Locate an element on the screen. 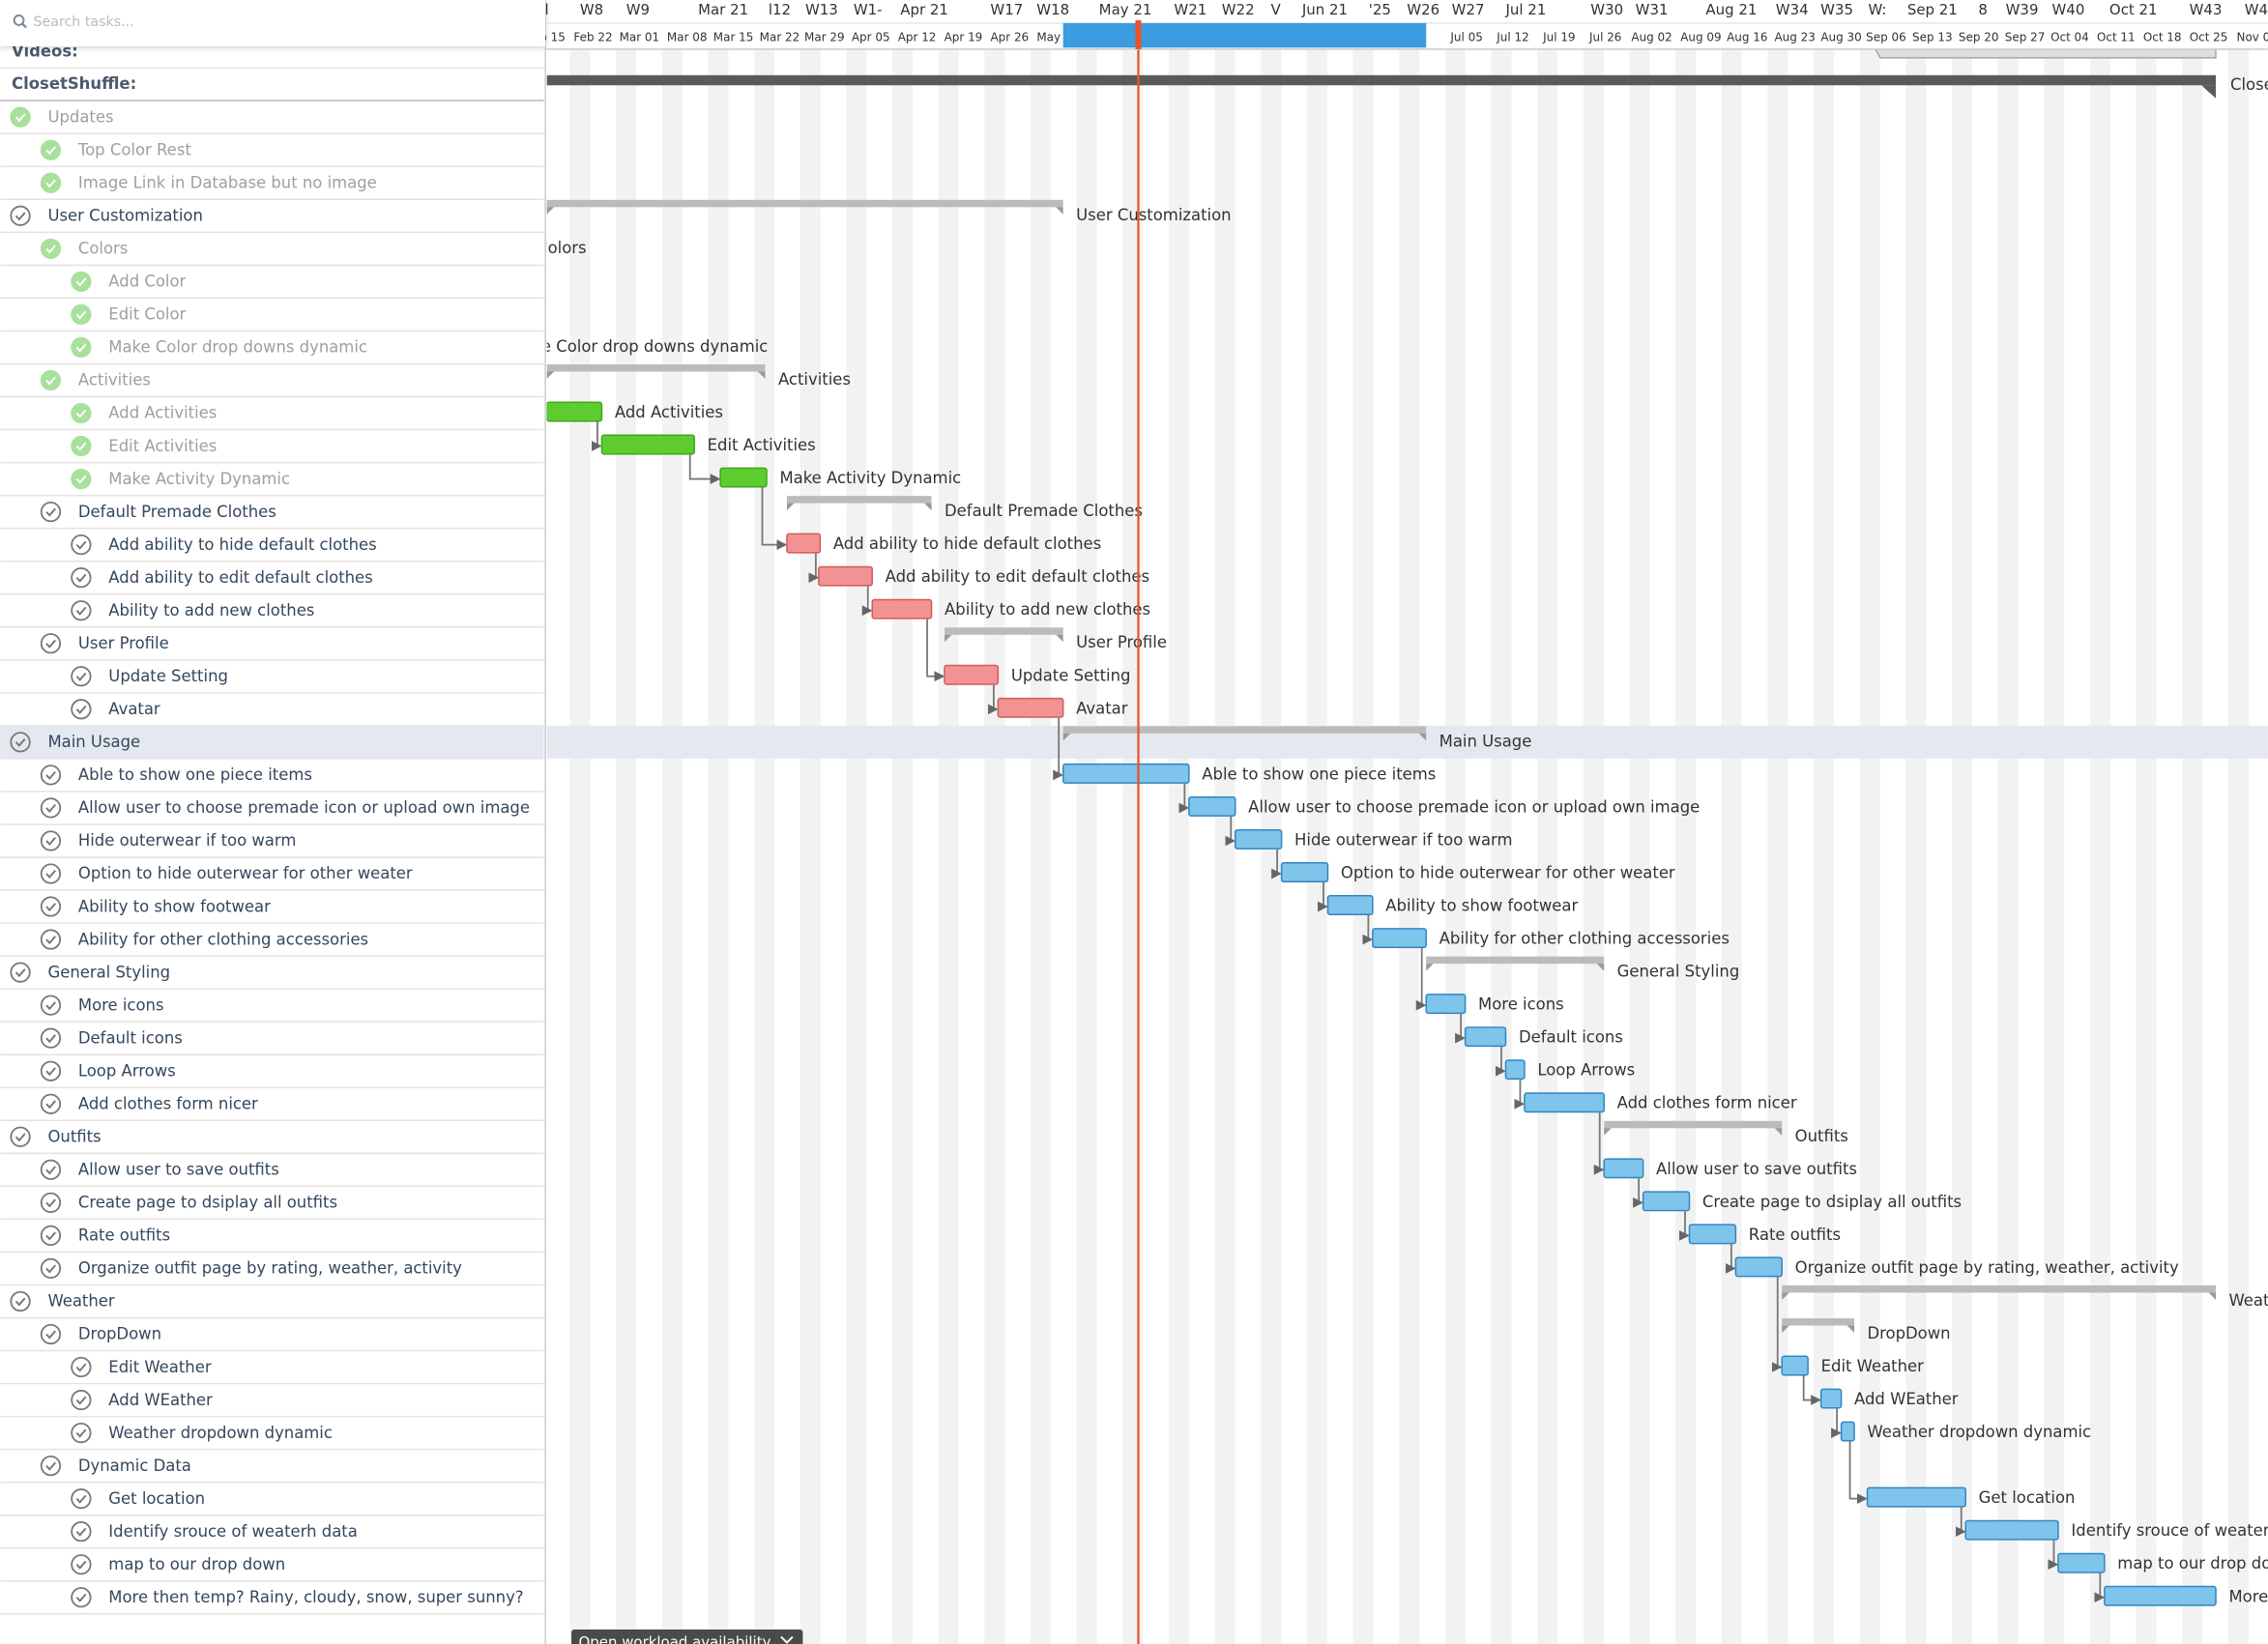 The height and width of the screenshot is (1644, 2268). task-name: Add Activities is located at coordinates (163, 413).